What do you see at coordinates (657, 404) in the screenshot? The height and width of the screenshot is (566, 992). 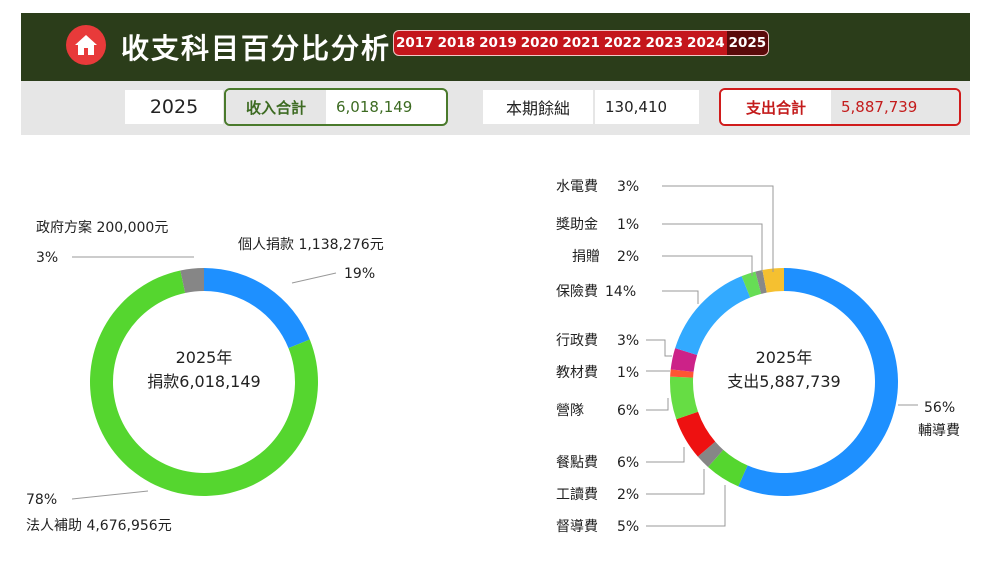 I see `leader-camp` at bounding box center [657, 404].